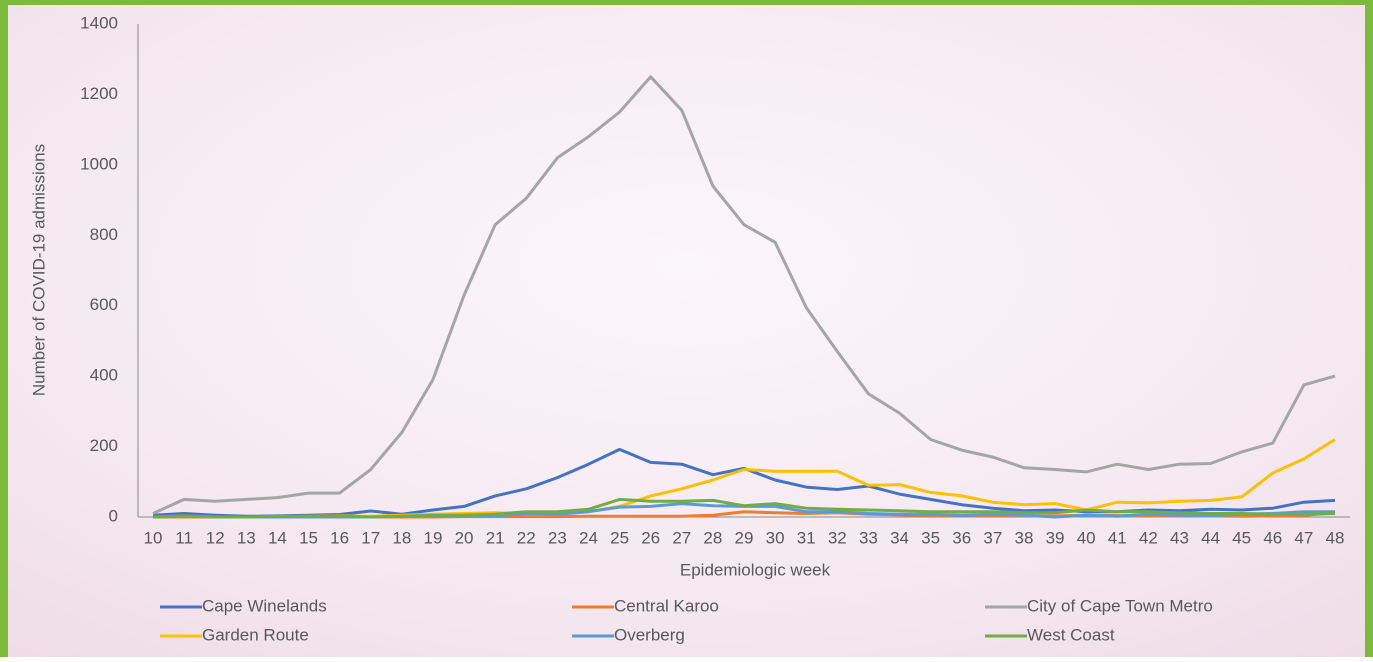 This screenshot has width=1373, height=662. I want to click on x-tick-label: 31, so click(806, 537).